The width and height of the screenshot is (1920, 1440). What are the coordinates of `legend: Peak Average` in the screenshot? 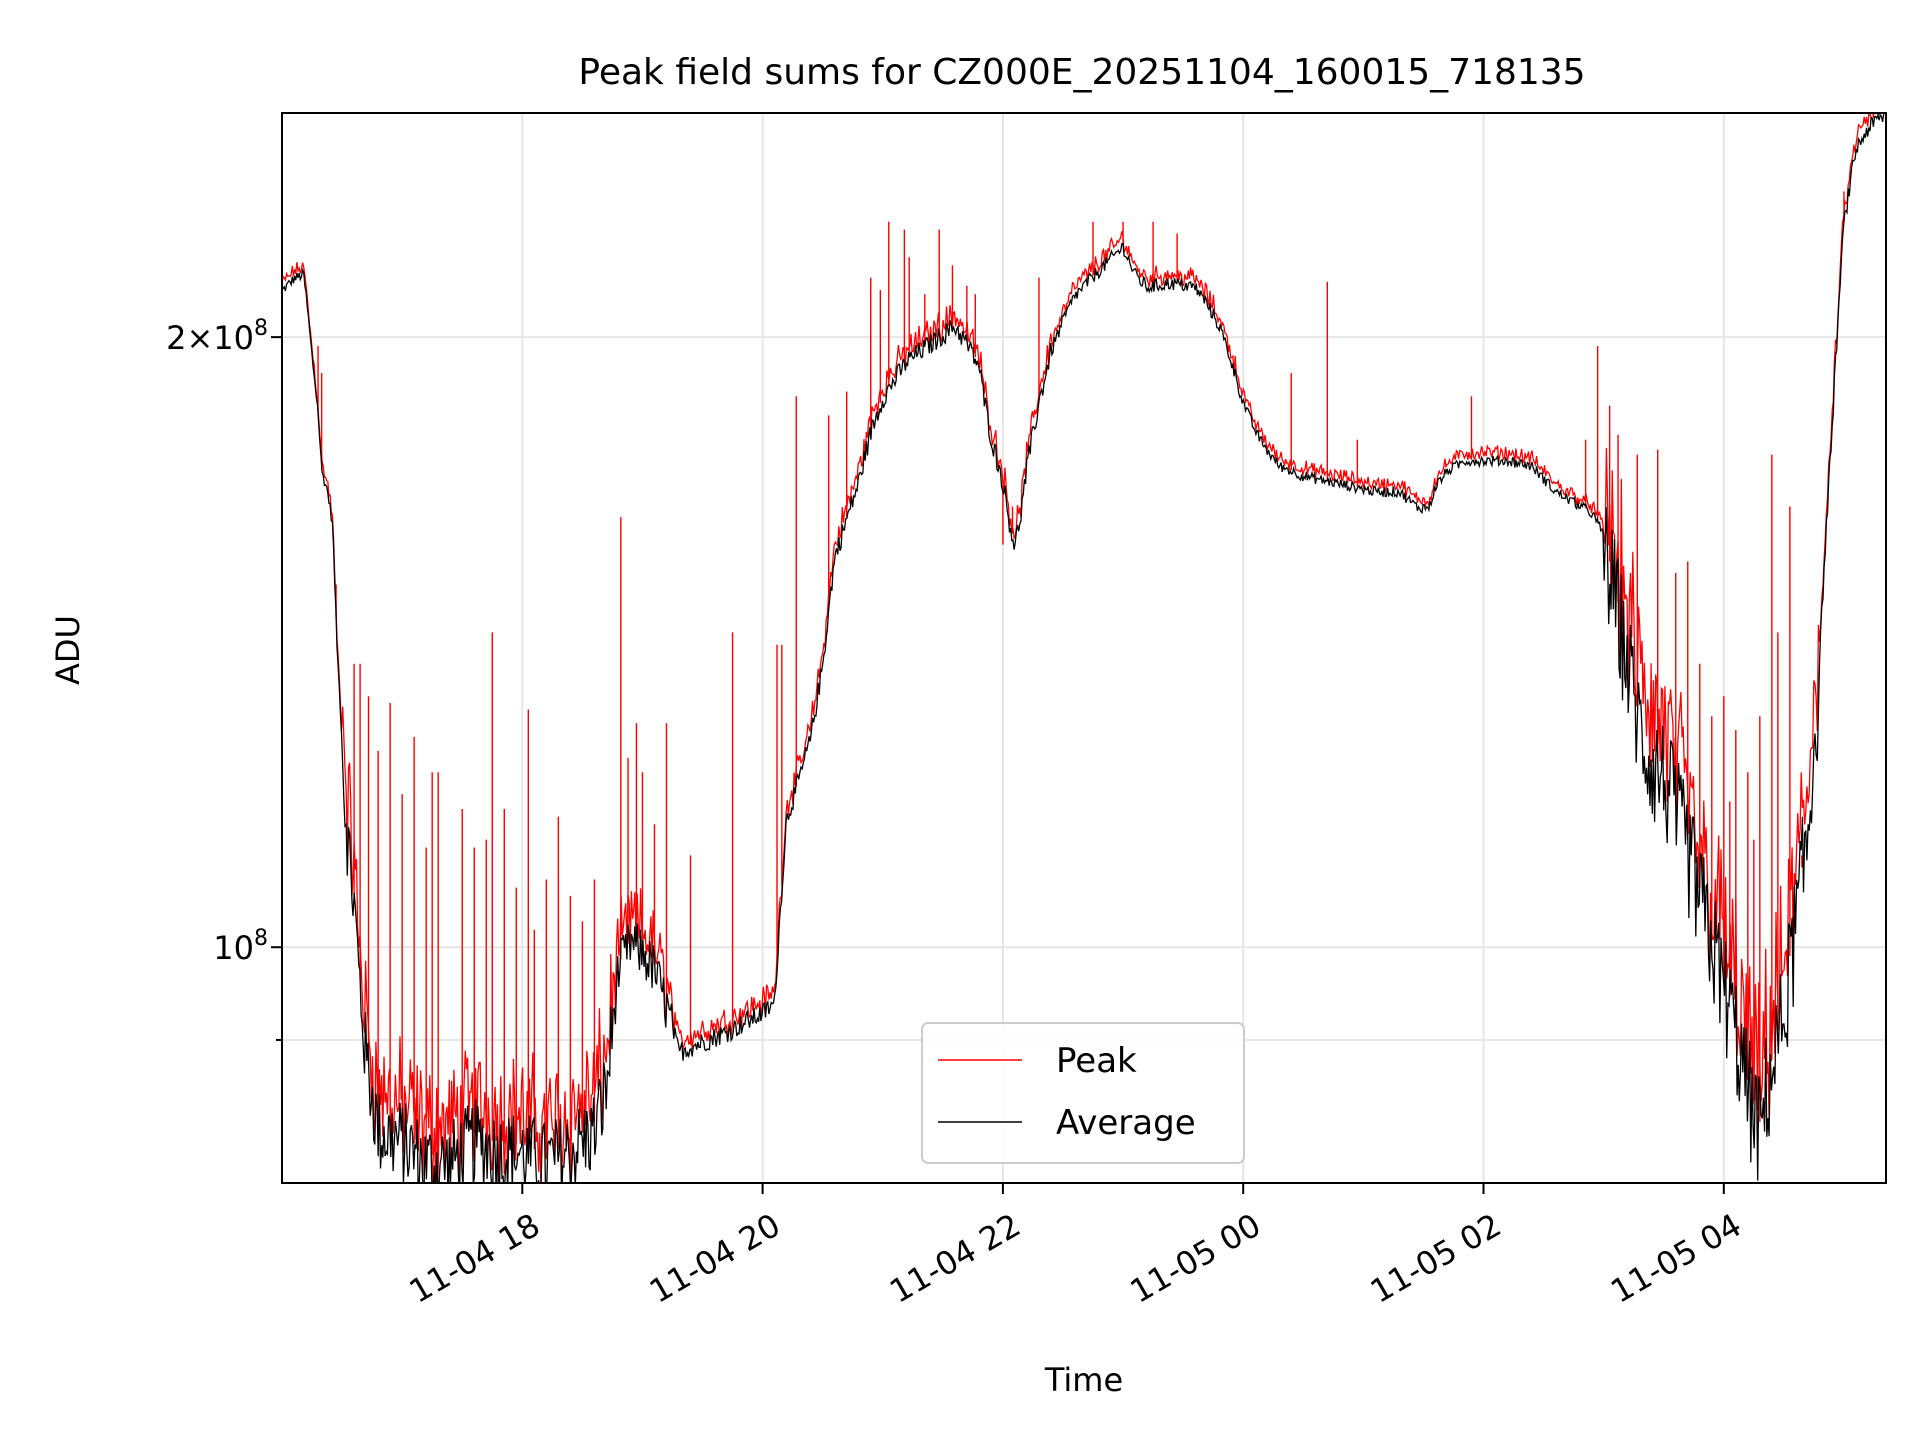 It's located at (1083, 1093).